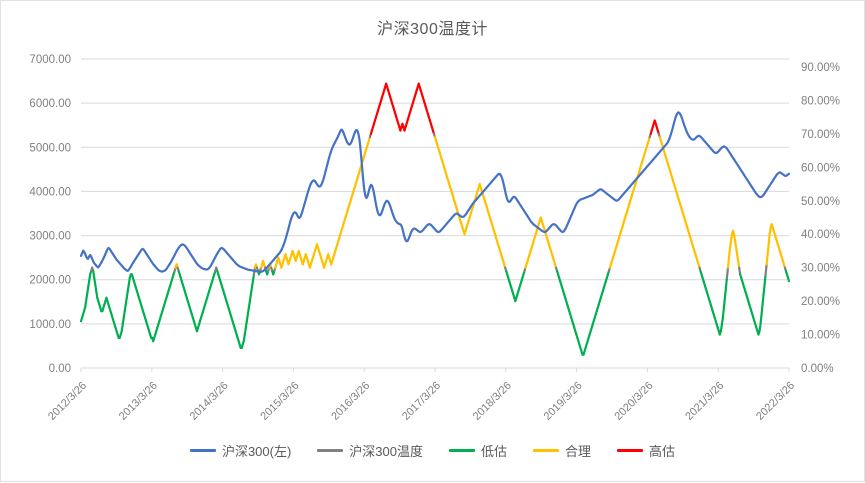 This screenshot has height=483, width=865. I want to click on legend-item: 合理, so click(562, 450).